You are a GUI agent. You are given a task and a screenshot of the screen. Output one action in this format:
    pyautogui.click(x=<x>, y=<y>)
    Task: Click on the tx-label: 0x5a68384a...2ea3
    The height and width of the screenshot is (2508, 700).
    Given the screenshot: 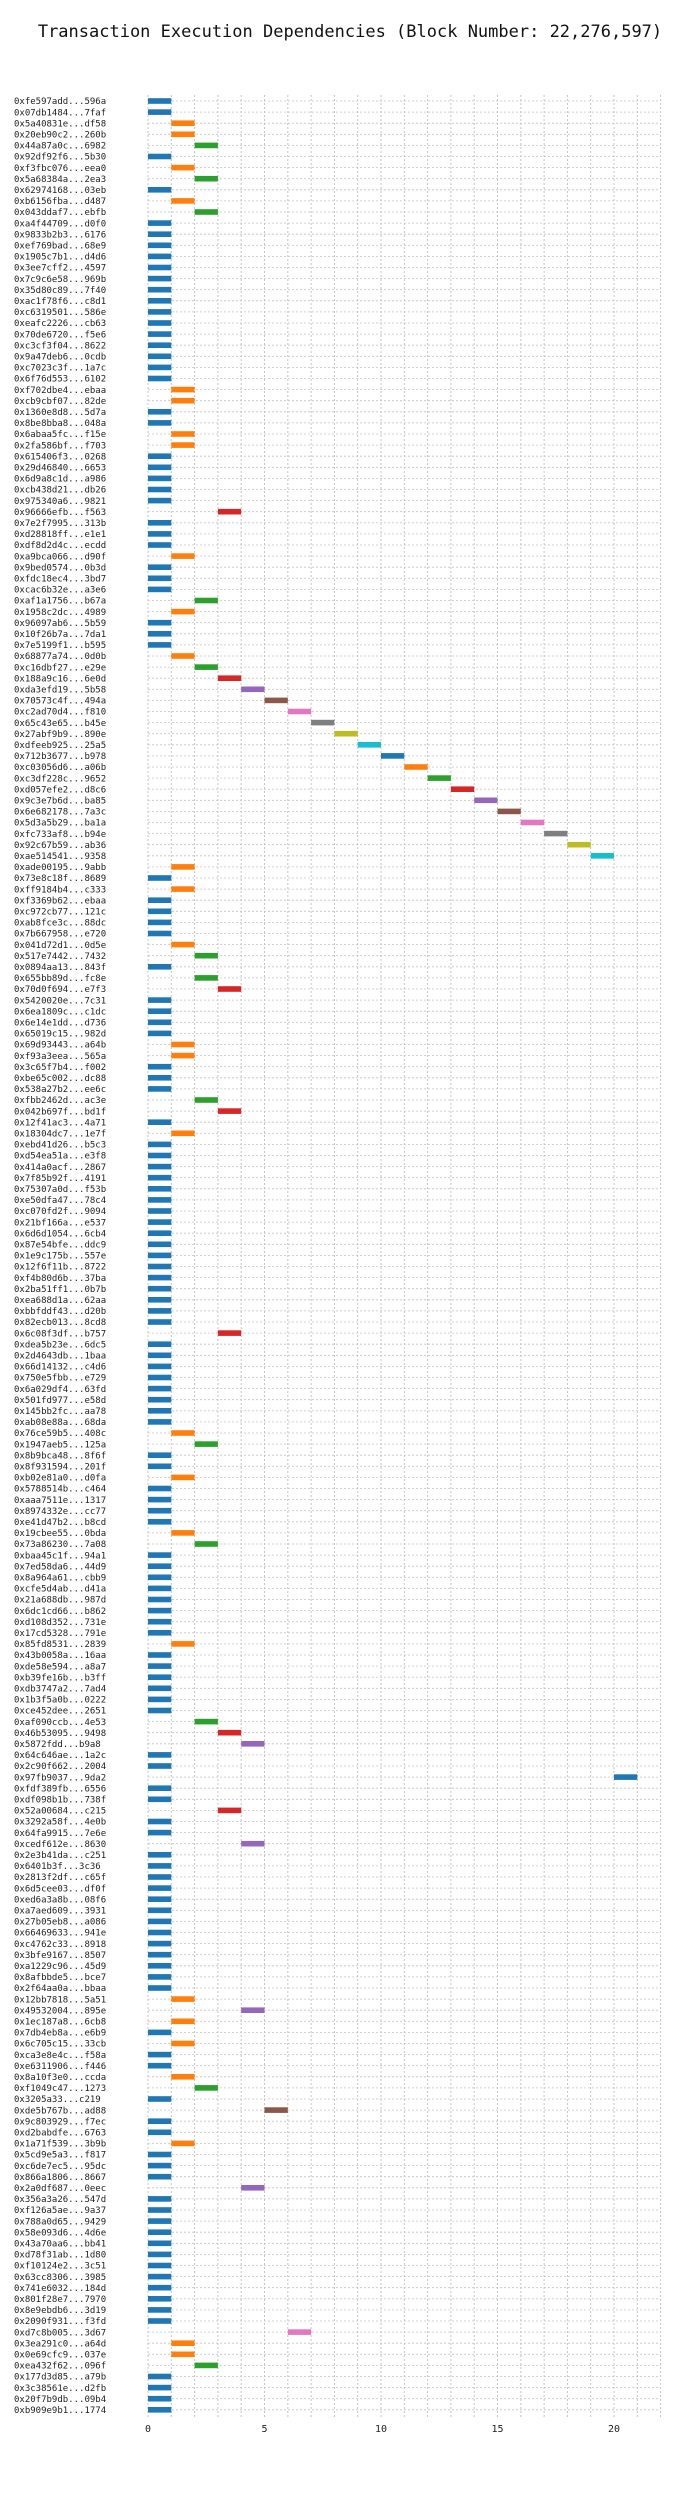 What is the action you would take?
    pyautogui.click(x=60, y=180)
    